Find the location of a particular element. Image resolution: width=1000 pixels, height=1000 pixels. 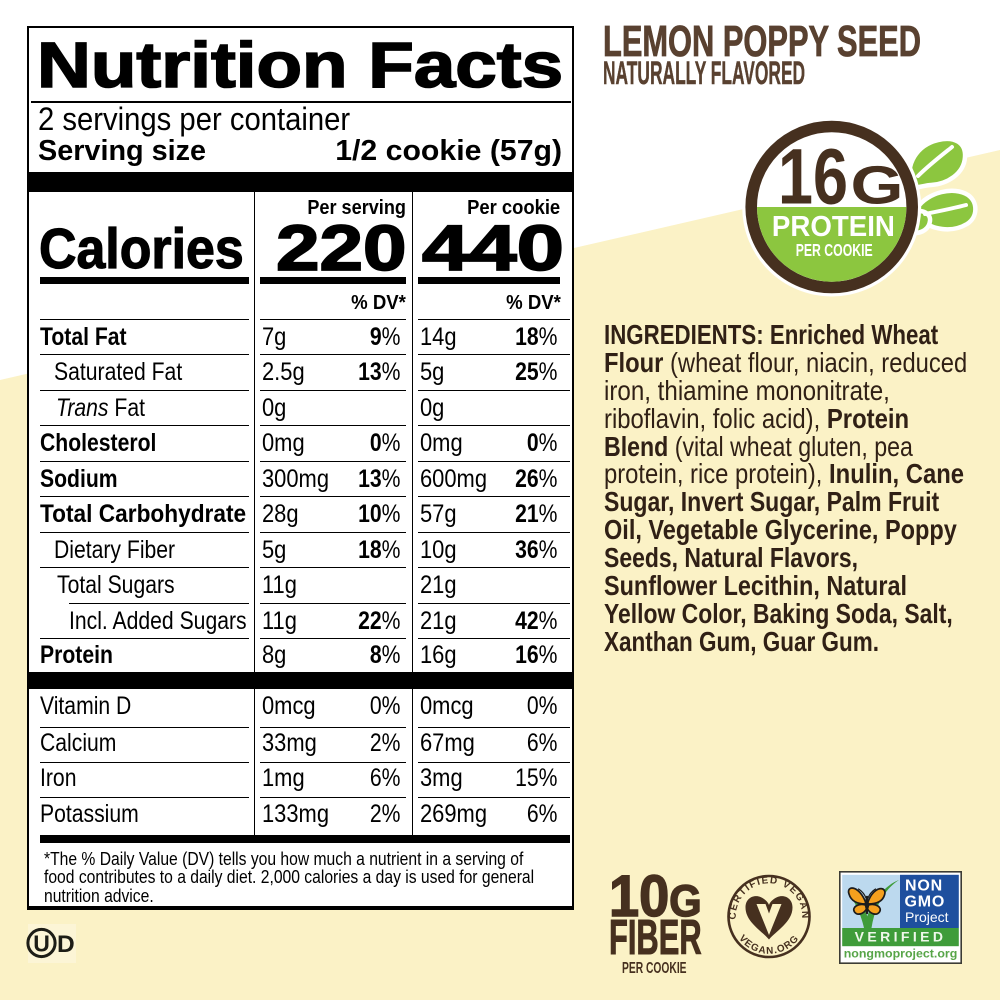

svg-text: PROTEIN is located at coordinates (833, 227).